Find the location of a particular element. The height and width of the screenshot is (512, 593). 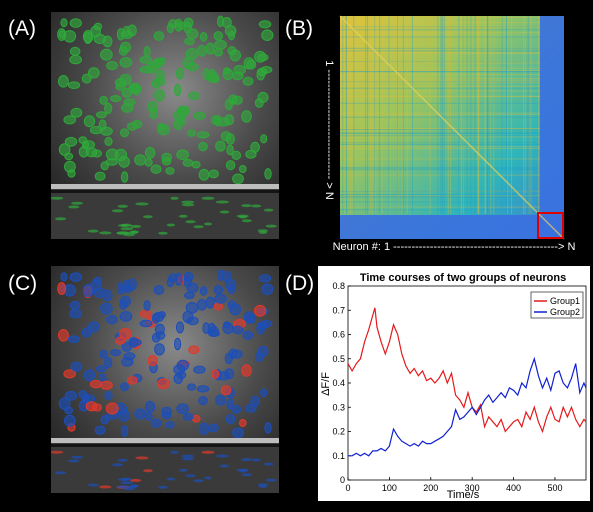

series-line-group2 is located at coordinates (467, 406).